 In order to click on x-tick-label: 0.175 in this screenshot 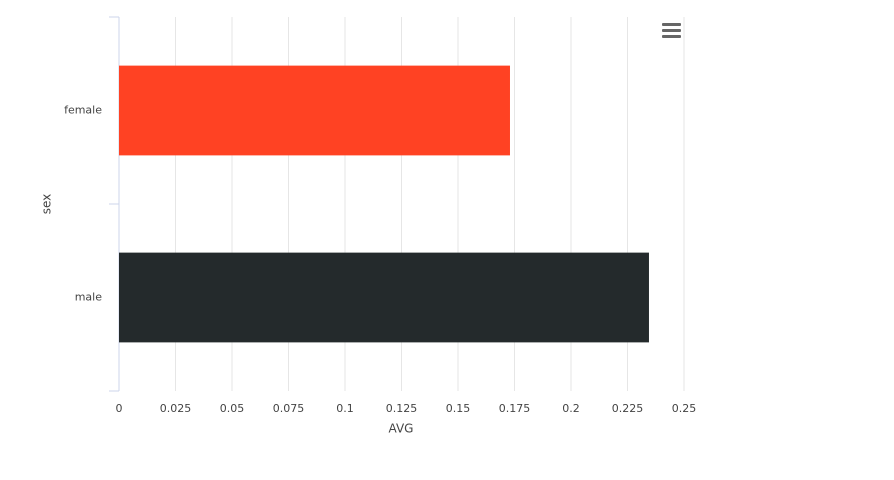, I will do `click(515, 408)`.